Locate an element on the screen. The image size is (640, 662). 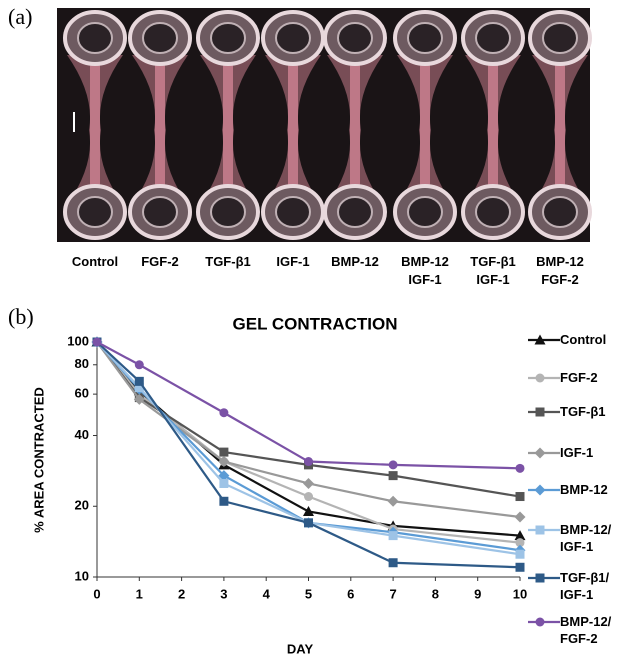
x-tick-label: 7 is located at coordinates (392, 593).